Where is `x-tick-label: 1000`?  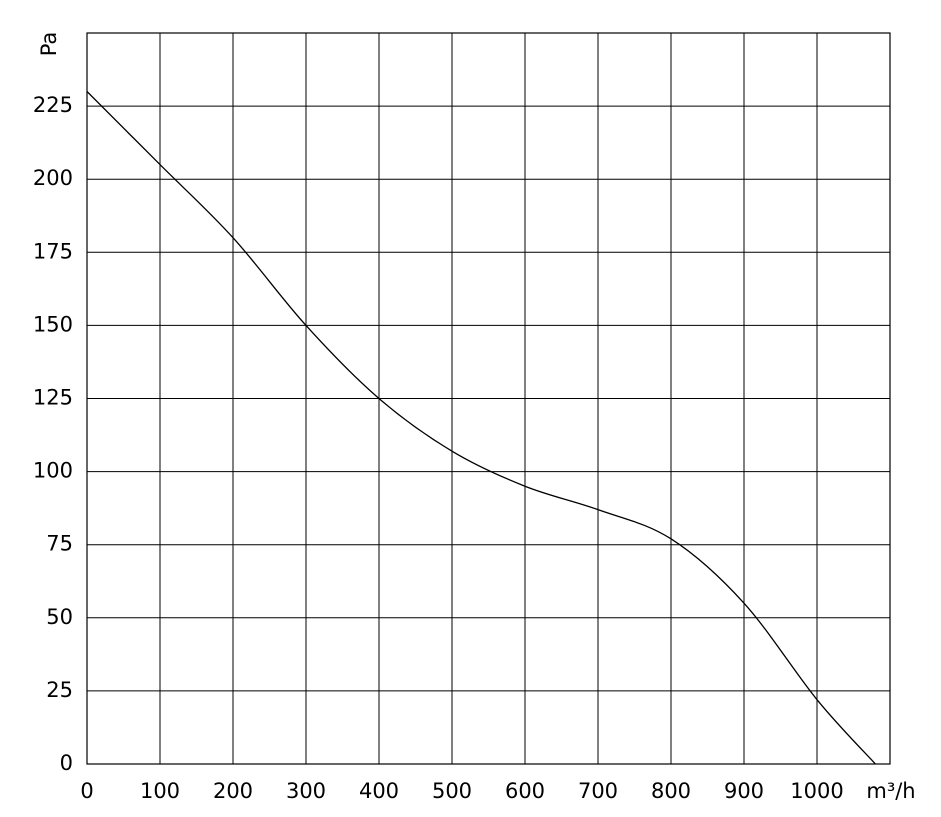 x-tick-label: 1000 is located at coordinates (816, 791).